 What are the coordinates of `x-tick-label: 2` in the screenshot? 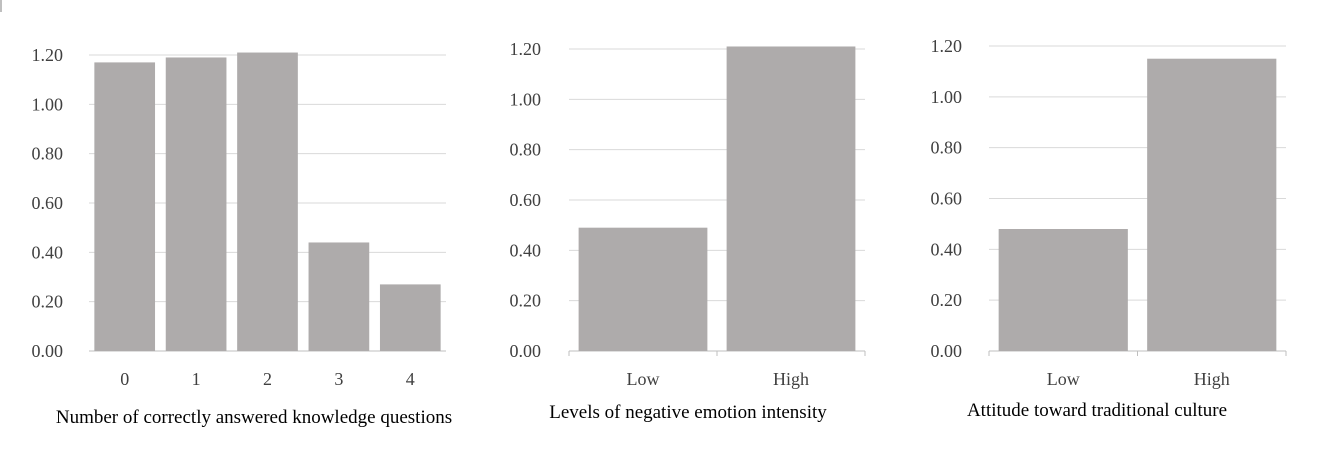 It's located at (267, 379).